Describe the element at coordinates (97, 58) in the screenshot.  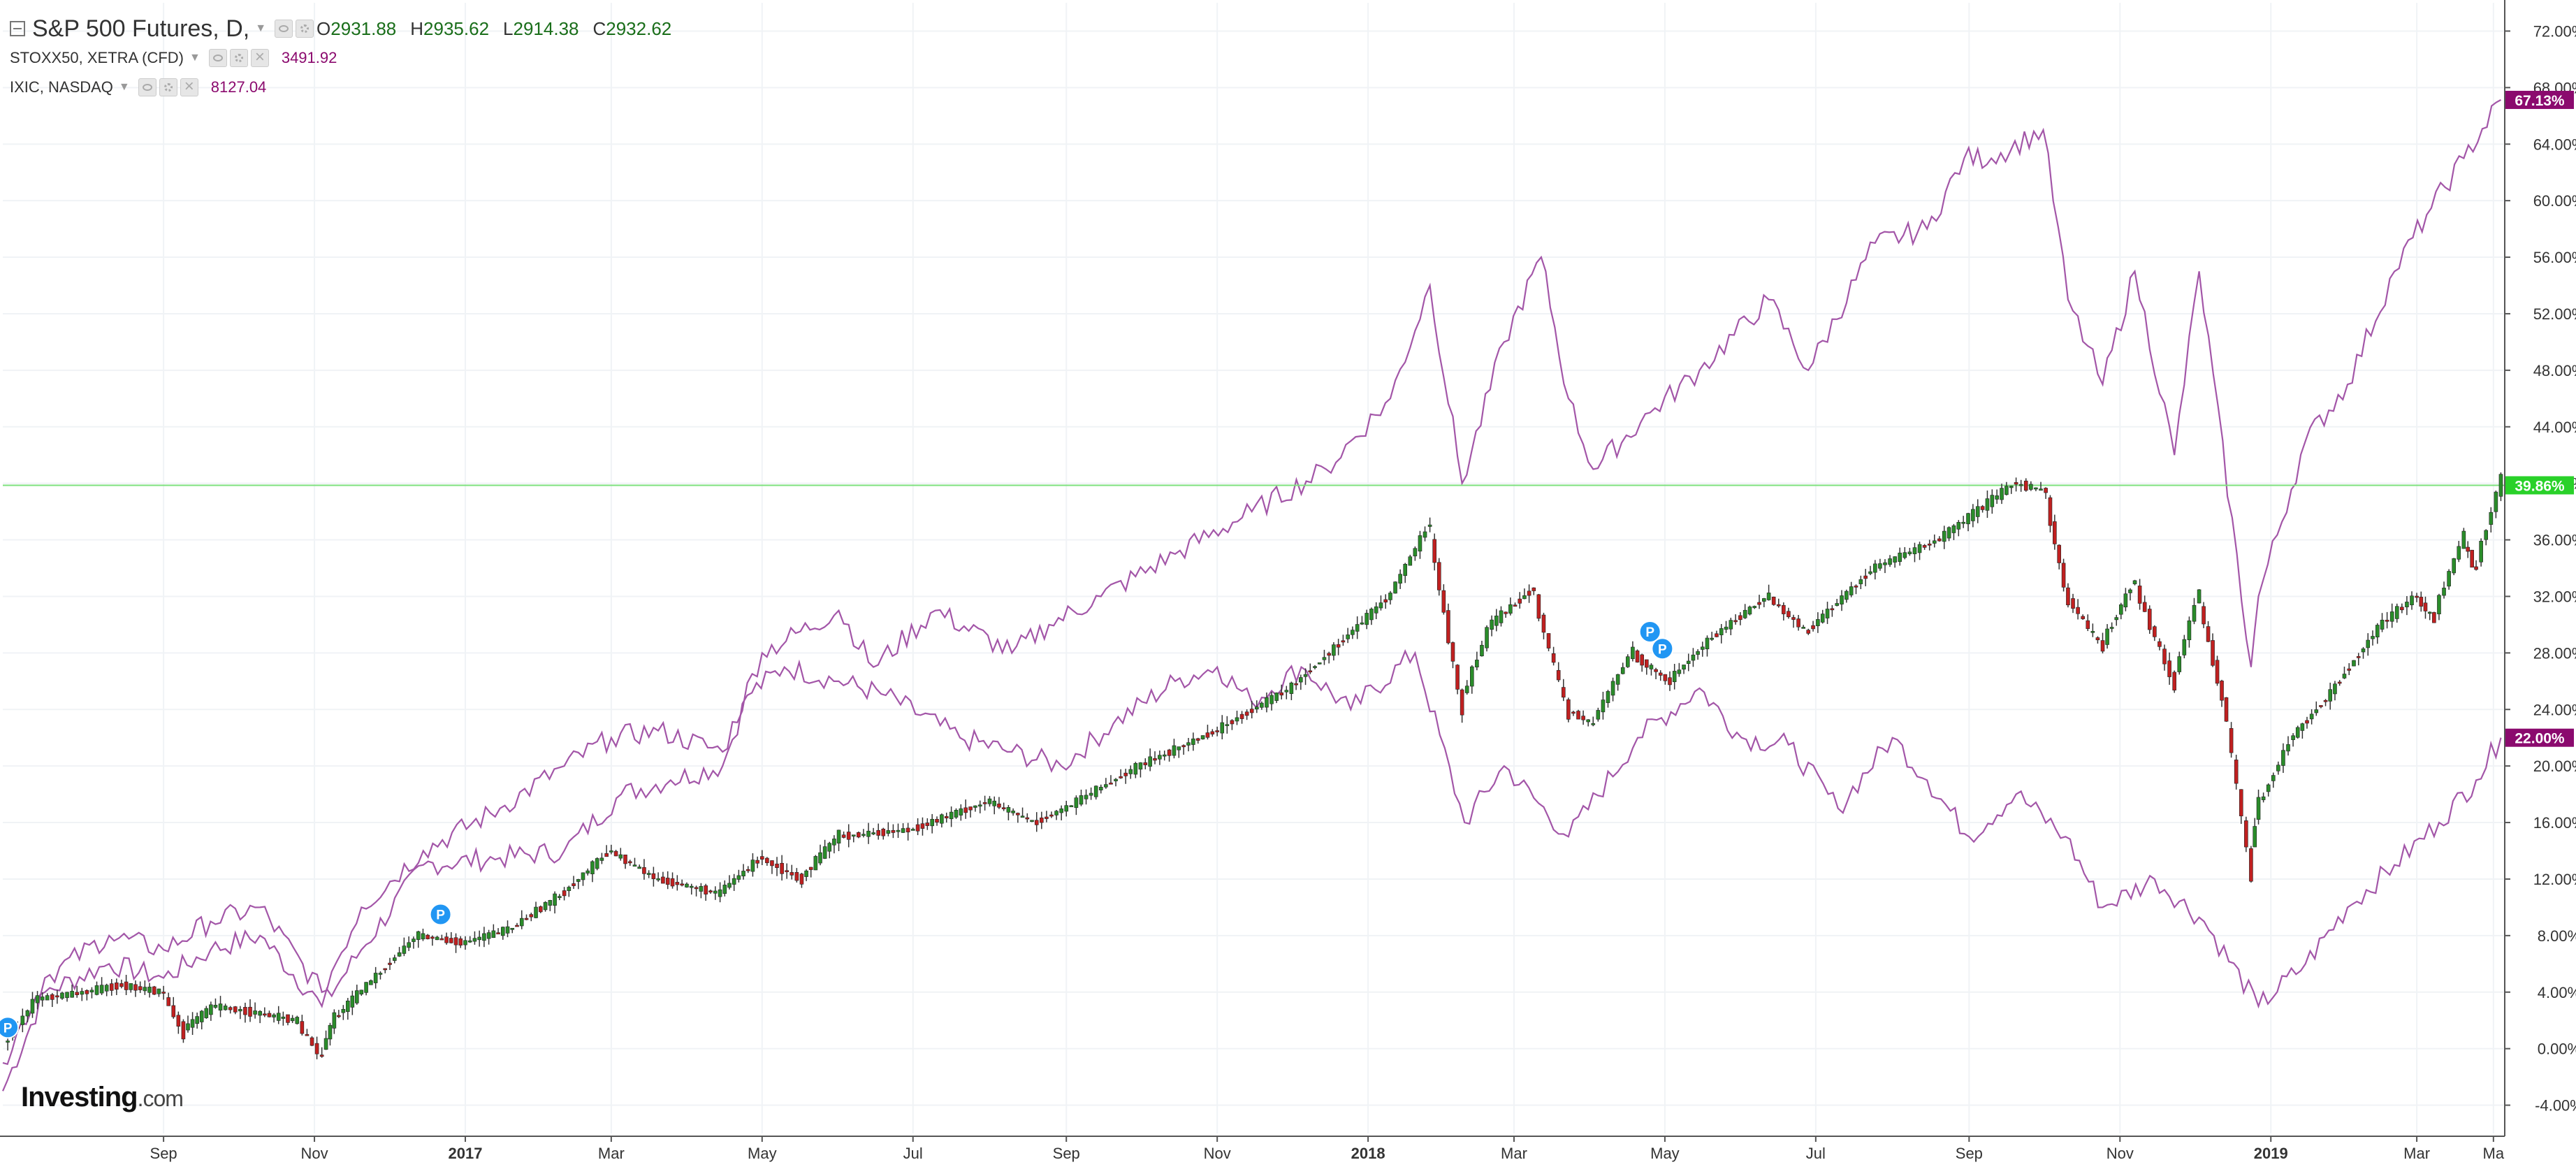
I see `compare1-name: STOXX50, XETRA (CFD)` at that location.